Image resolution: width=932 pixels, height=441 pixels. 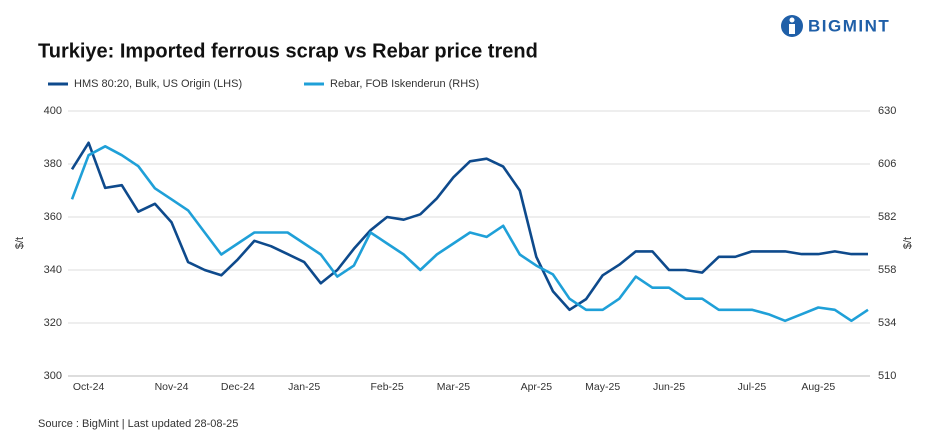 I want to click on y-tick-label: 380, so click(x=53, y=164).